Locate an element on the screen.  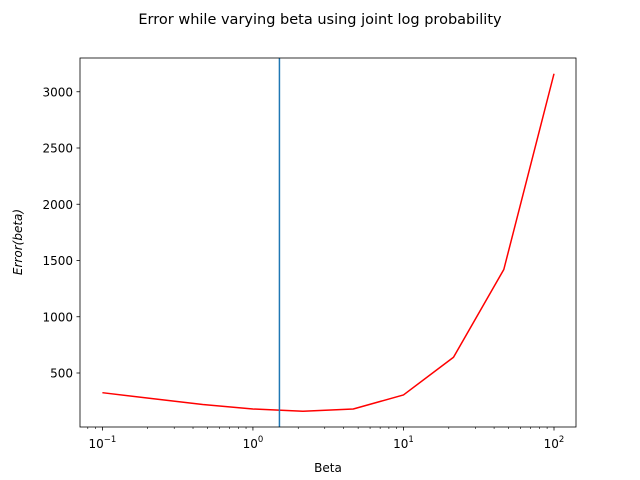
y-tick-label: 500 is located at coordinates (61, 374).